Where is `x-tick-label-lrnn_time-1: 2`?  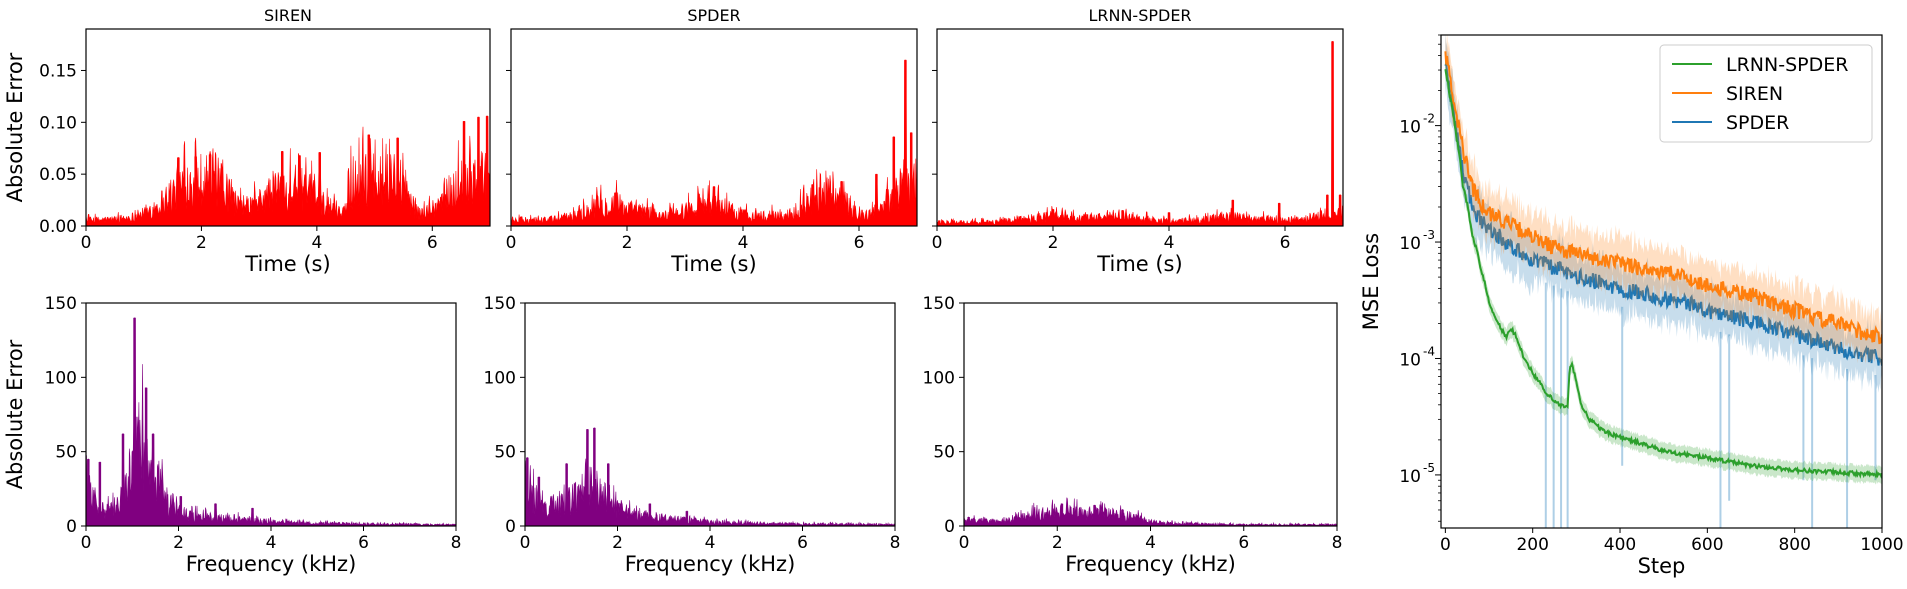 x-tick-label-lrnn_time-1: 2 is located at coordinates (1053, 243).